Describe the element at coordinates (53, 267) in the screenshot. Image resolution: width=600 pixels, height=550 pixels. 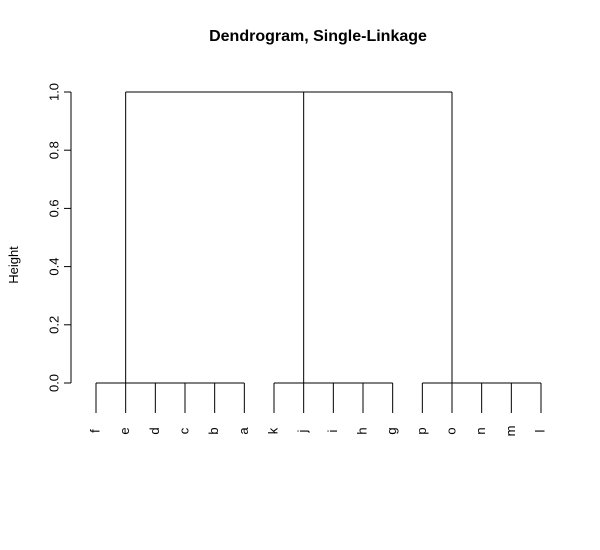
I see `y-tick-label: 0.4` at that location.